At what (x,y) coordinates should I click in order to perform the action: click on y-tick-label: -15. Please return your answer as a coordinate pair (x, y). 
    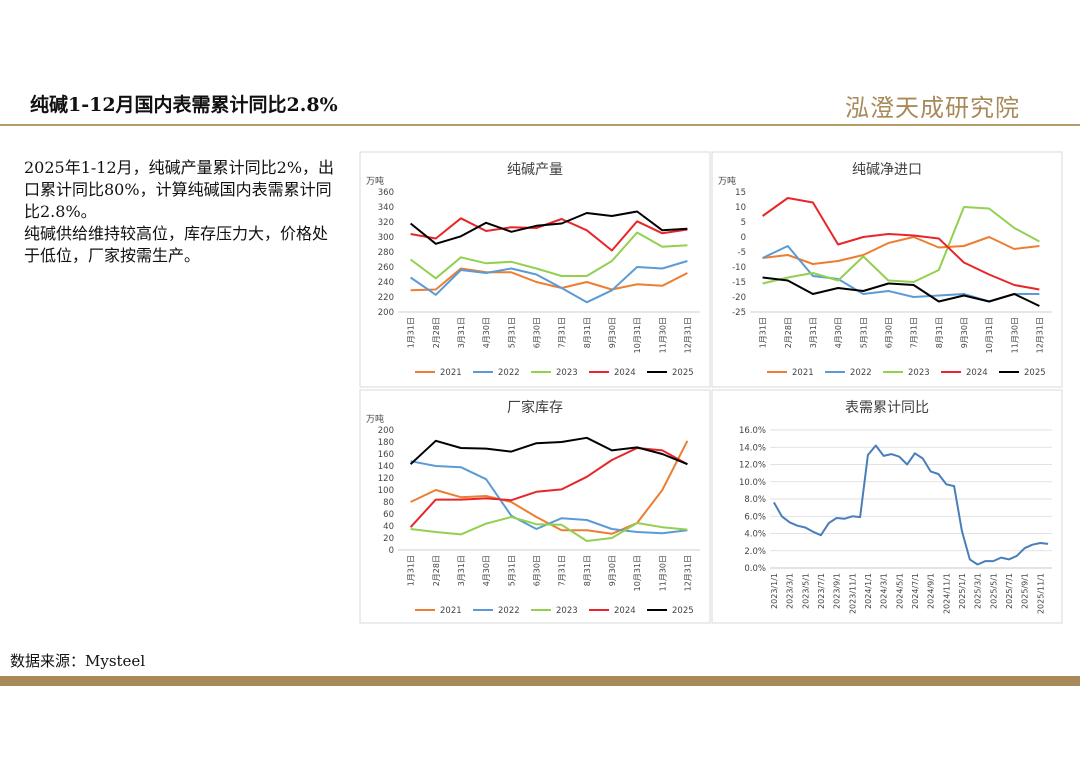
    Looking at the image, I should click on (739, 283).